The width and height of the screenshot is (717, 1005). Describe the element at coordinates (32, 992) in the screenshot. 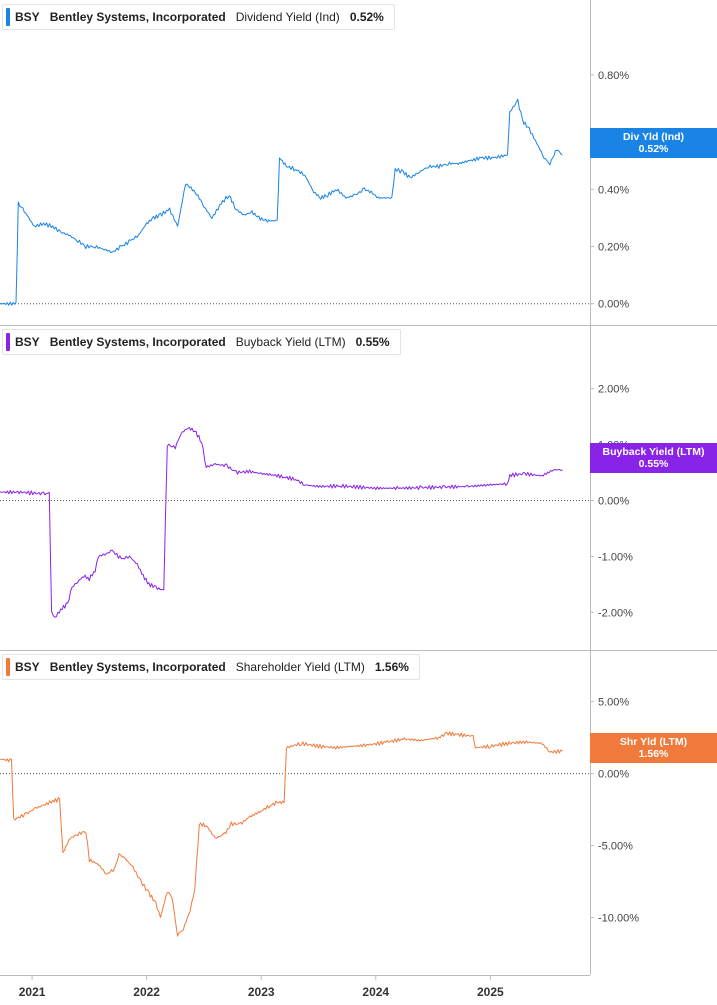

I see `x-tick-label: 2021` at that location.